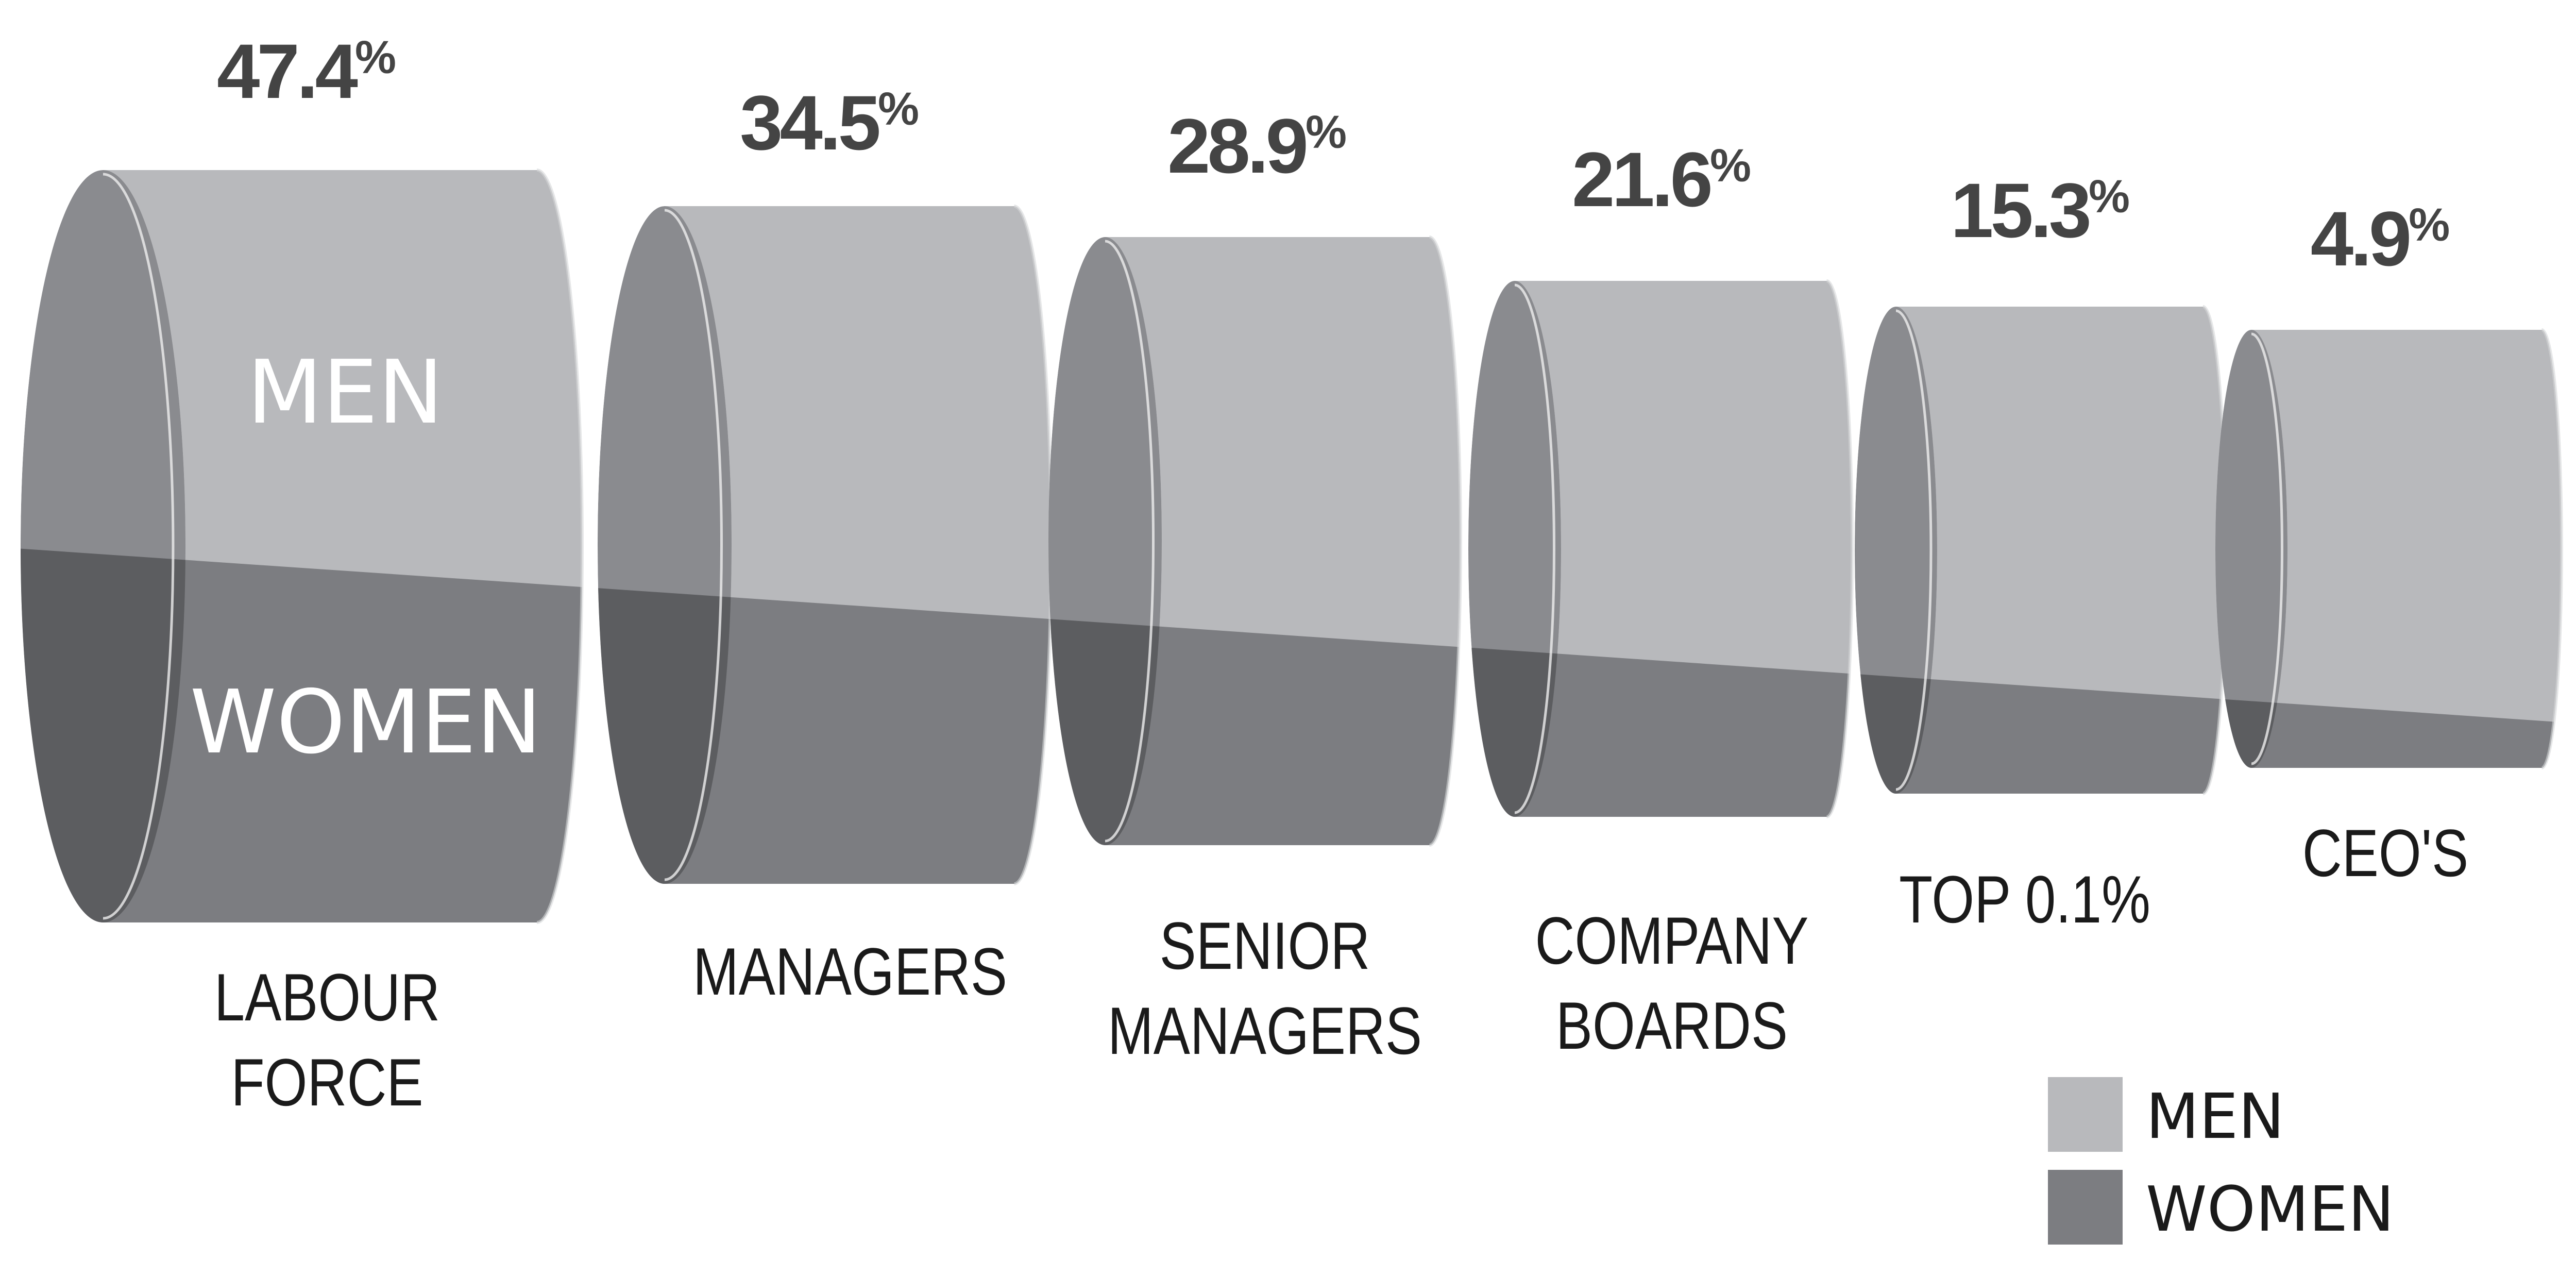 This screenshot has width=2576, height=1276. What do you see at coordinates (1671, 983) in the screenshot?
I see `category-label: COMPANY BOARDS` at bounding box center [1671, 983].